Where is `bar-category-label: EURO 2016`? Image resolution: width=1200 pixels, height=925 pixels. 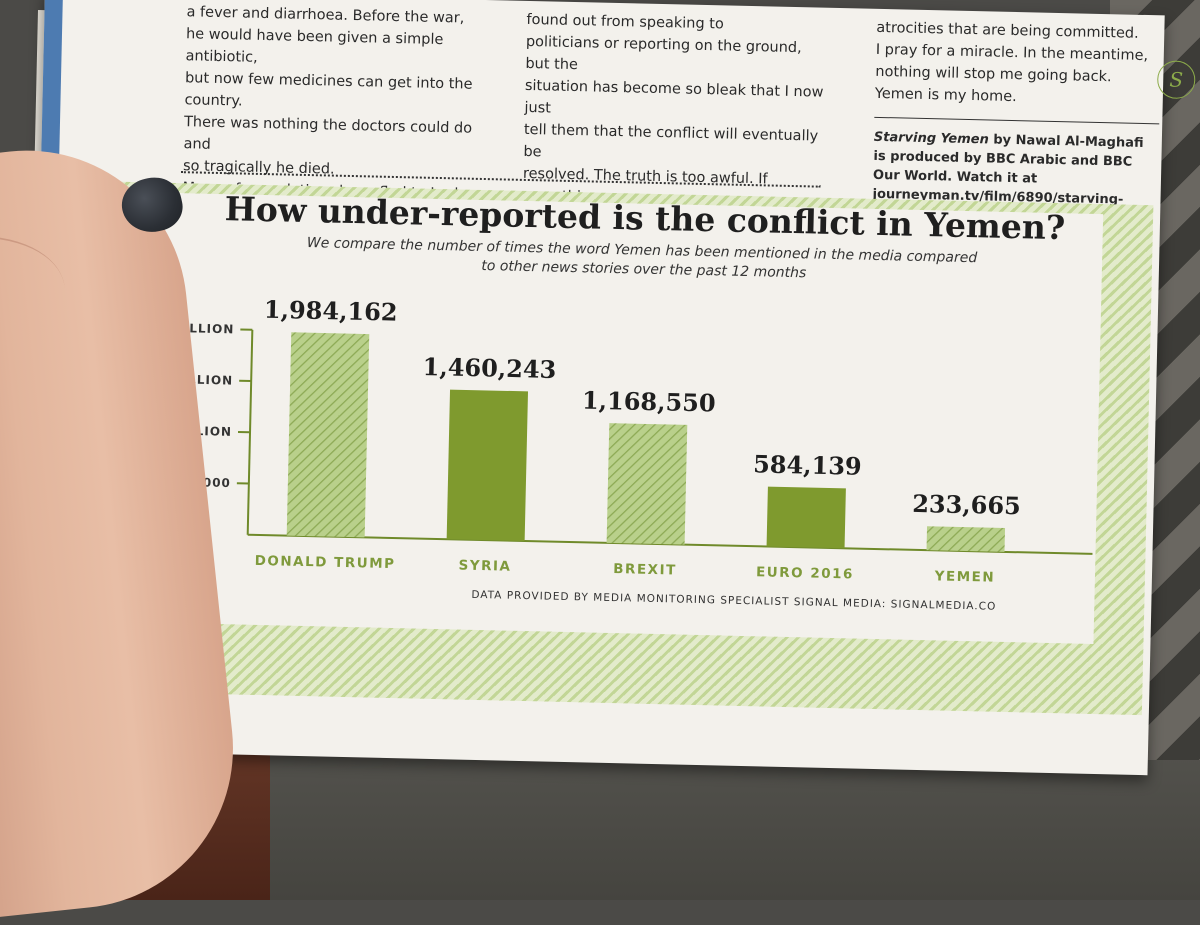 bar-category-label: EURO 2016 is located at coordinates (805, 573).